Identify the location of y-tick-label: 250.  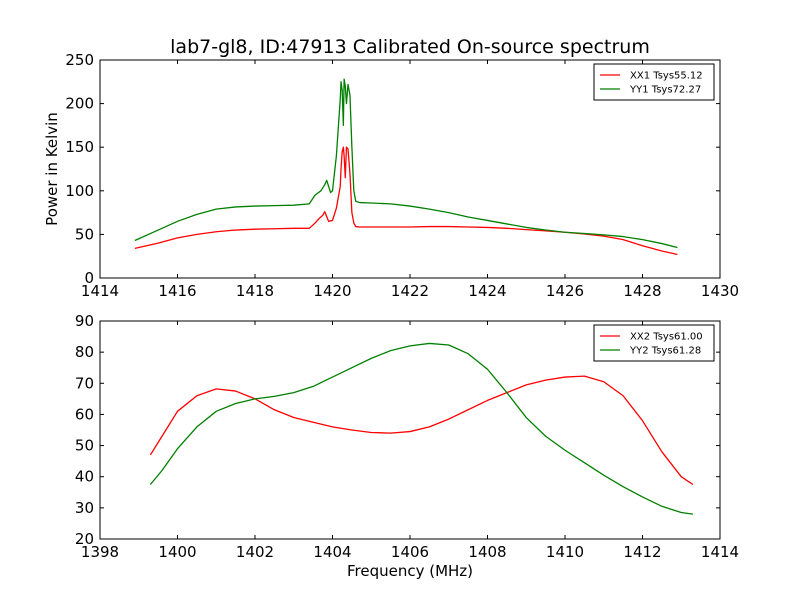
(79, 60).